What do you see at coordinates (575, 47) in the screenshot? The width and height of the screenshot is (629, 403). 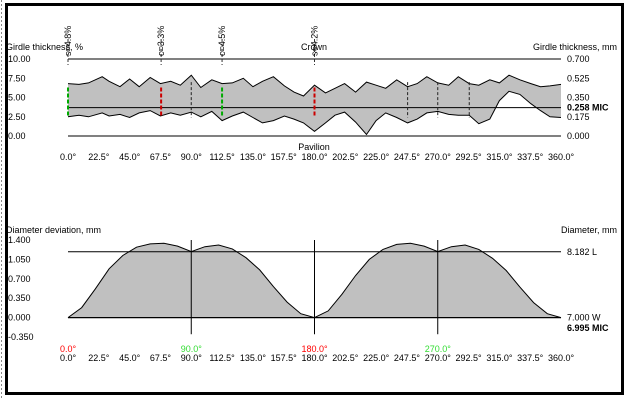 I see `girdle-right-axis-label: Girdle thickness, mm` at bounding box center [575, 47].